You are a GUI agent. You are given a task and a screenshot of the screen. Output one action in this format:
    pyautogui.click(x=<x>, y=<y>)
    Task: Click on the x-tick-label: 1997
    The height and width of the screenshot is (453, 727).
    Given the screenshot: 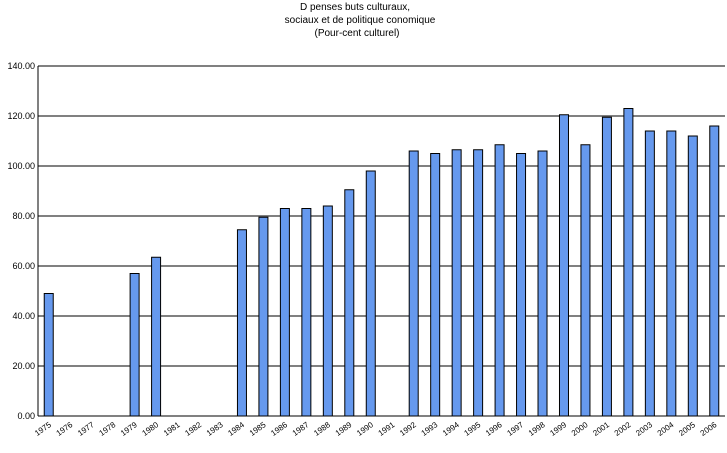 What is the action you would take?
    pyautogui.click(x=515, y=429)
    